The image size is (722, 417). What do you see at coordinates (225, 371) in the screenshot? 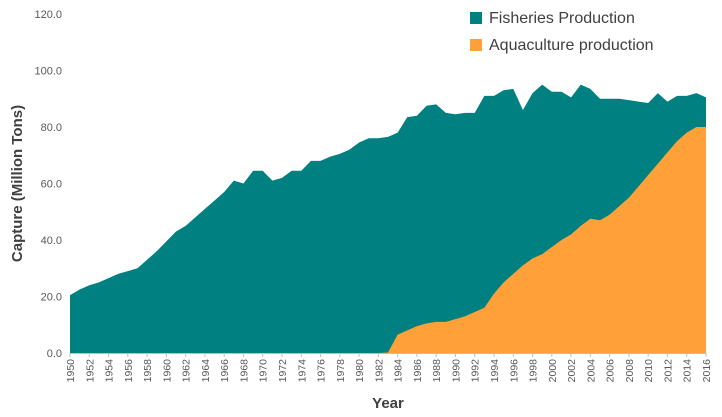
I see `x-tick-label: 1966` at bounding box center [225, 371].